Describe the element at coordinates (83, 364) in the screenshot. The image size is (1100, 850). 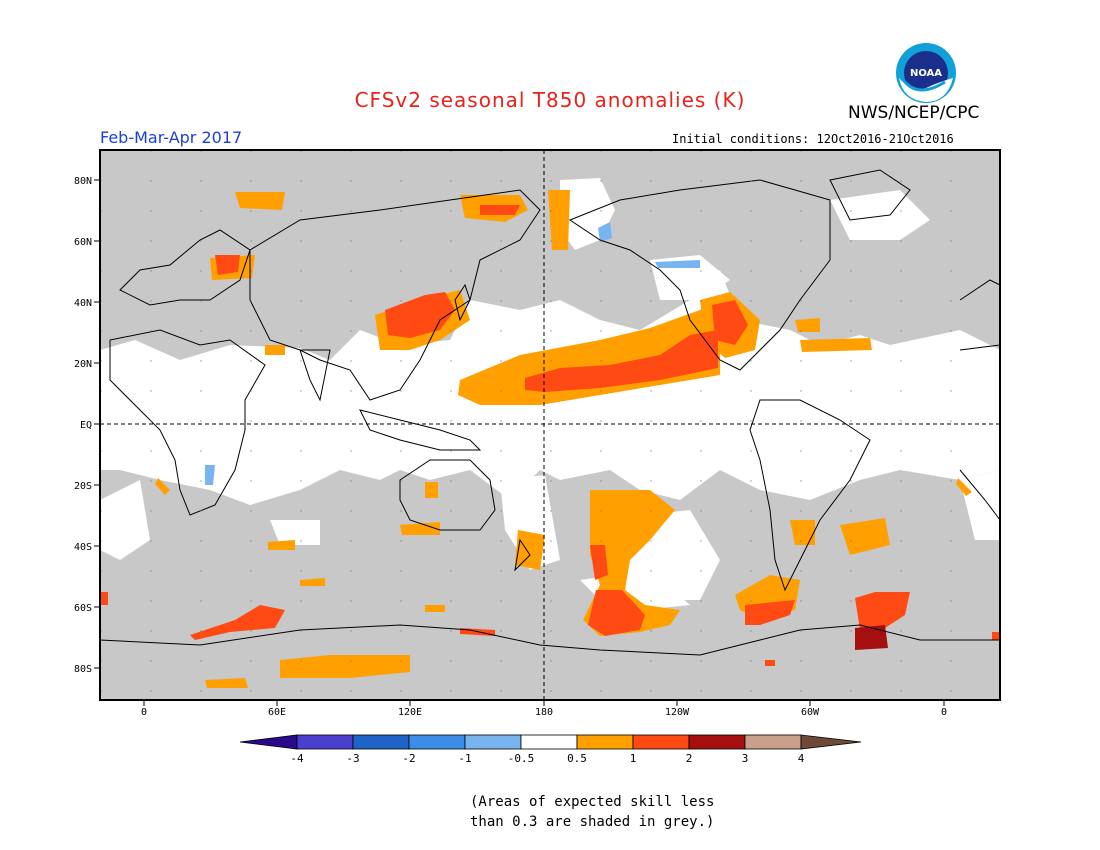
I see `lat-label: 20N` at that location.